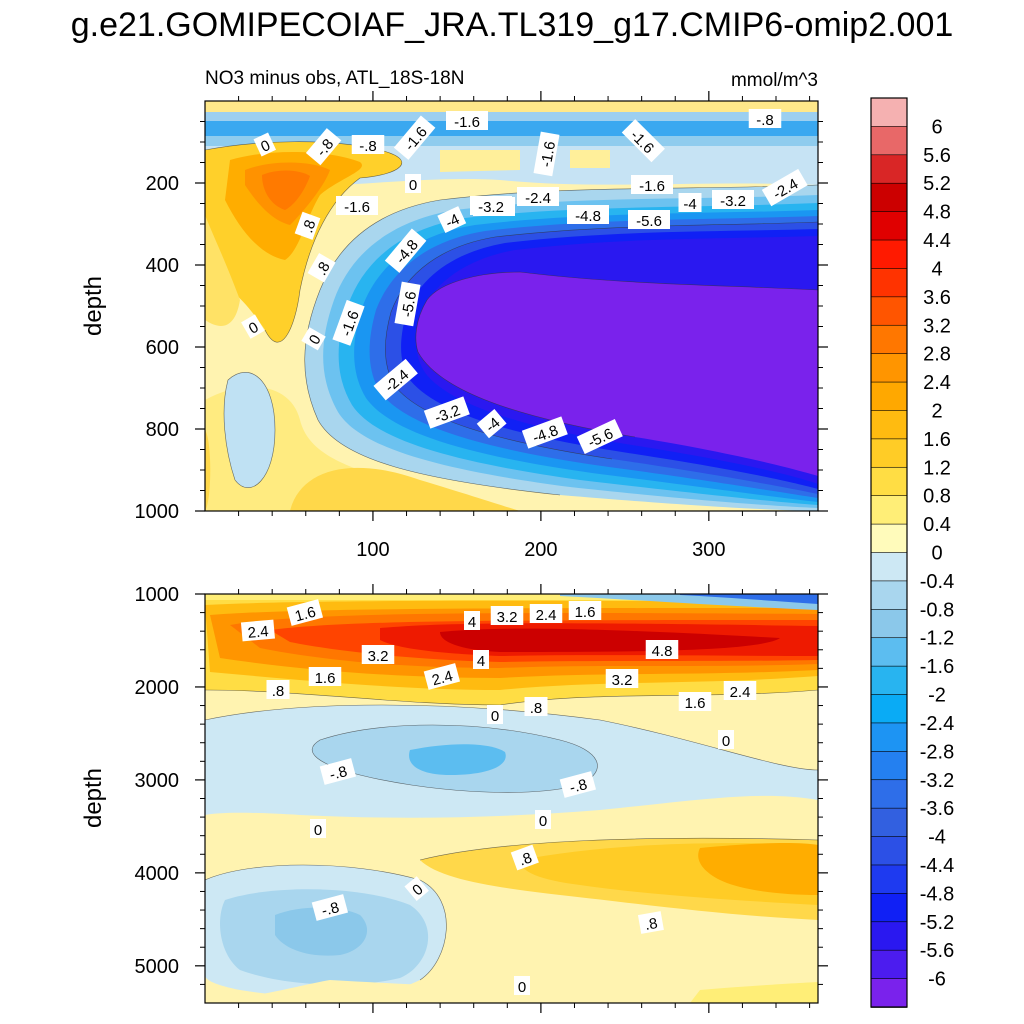  I want to click on top-contour-label: -.8, so click(765, 119).